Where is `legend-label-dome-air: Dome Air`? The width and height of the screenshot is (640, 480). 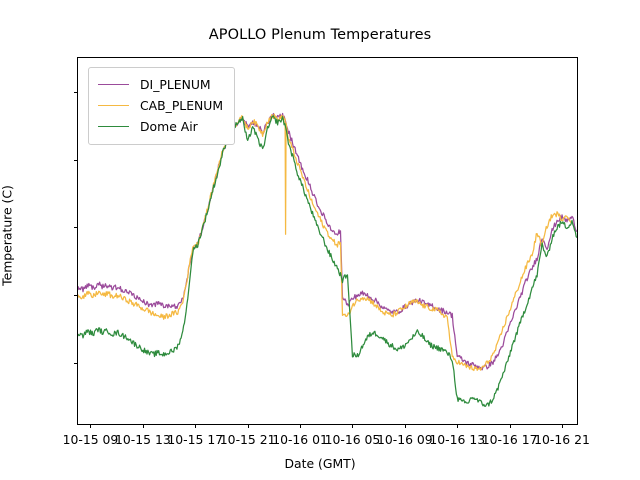
legend-label-dome-air: Dome Air is located at coordinates (169, 126).